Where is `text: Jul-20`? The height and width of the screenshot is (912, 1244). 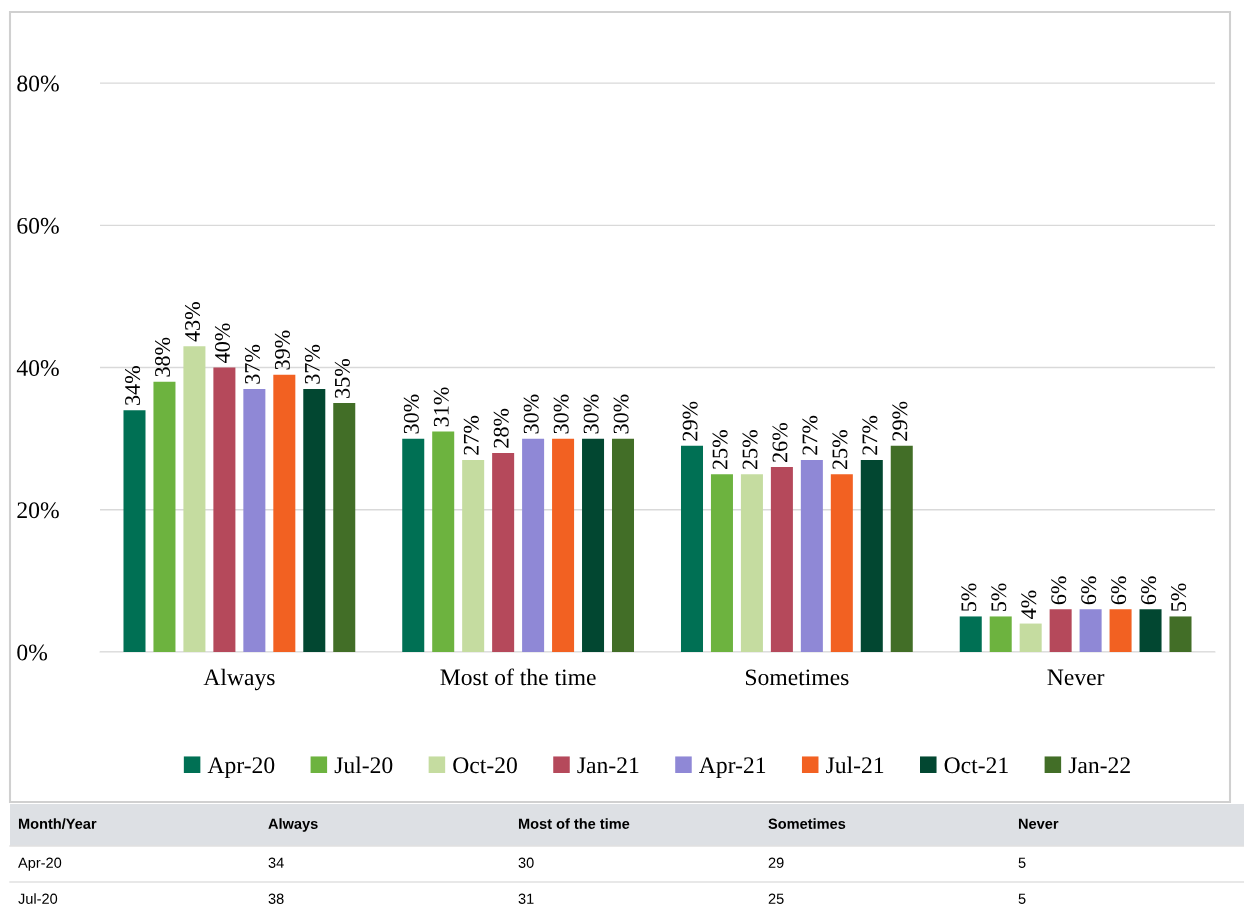 text: Jul-20 is located at coordinates (38, 898).